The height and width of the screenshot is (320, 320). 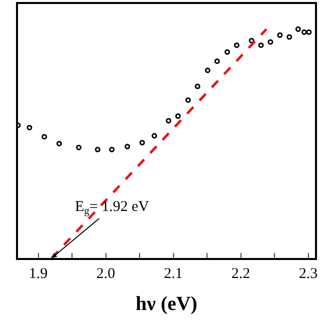 What do you see at coordinates (173, 274) in the screenshot?
I see `x-tick-label: 2.1` at bounding box center [173, 274].